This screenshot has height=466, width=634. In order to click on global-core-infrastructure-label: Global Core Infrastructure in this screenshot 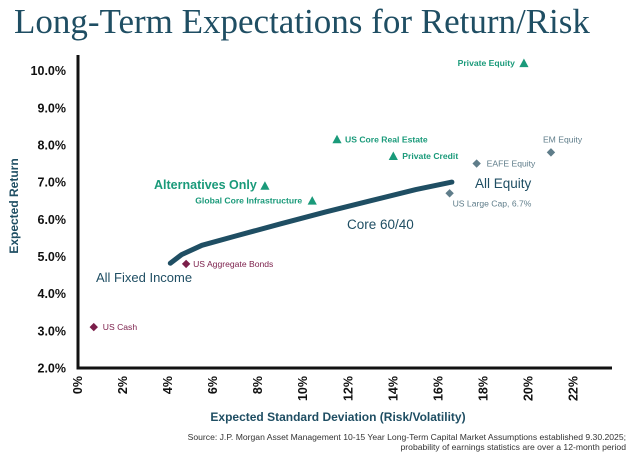, I will do `click(248, 201)`.